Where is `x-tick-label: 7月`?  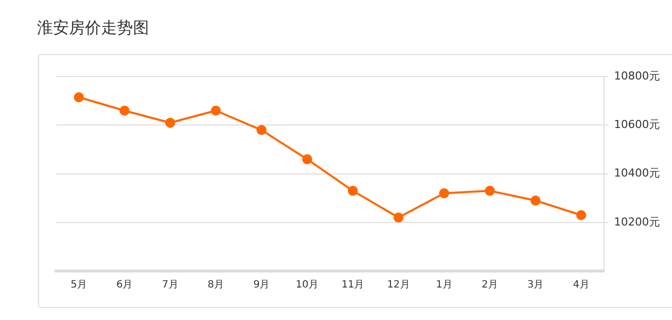
x-tick-label: 7月 is located at coordinates (170, 285).